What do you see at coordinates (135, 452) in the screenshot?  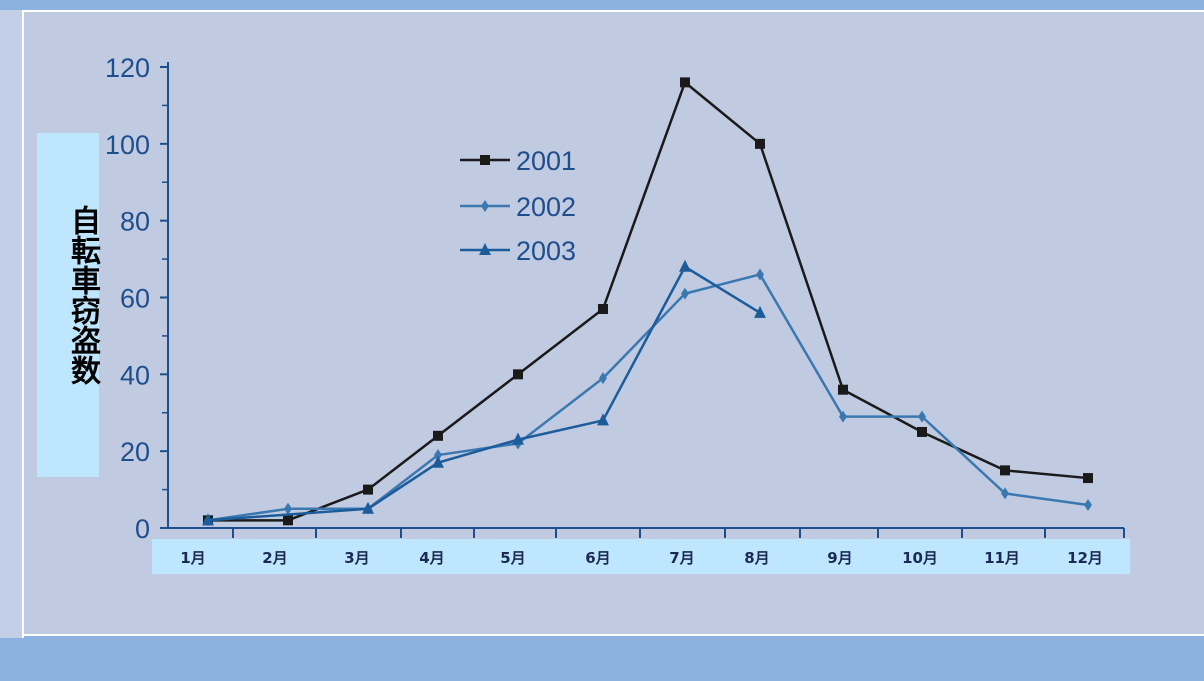 I see `y-tick-label: 20` at bounding box center [135, 452].